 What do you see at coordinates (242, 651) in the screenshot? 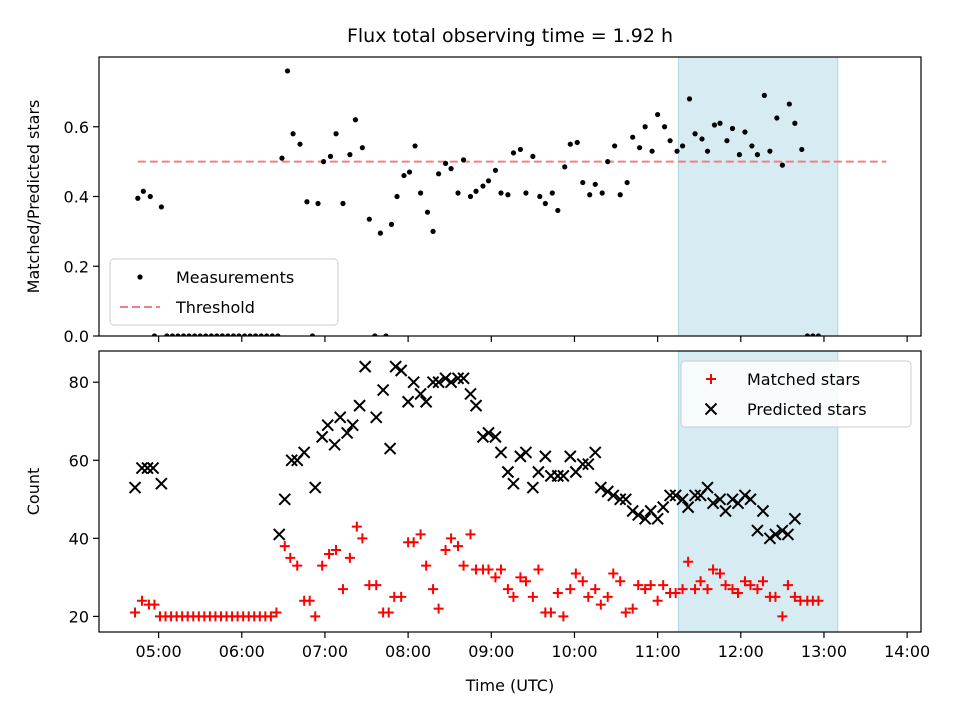
I see `x-tick-label: 06:00` at bounding box center [242, 651].